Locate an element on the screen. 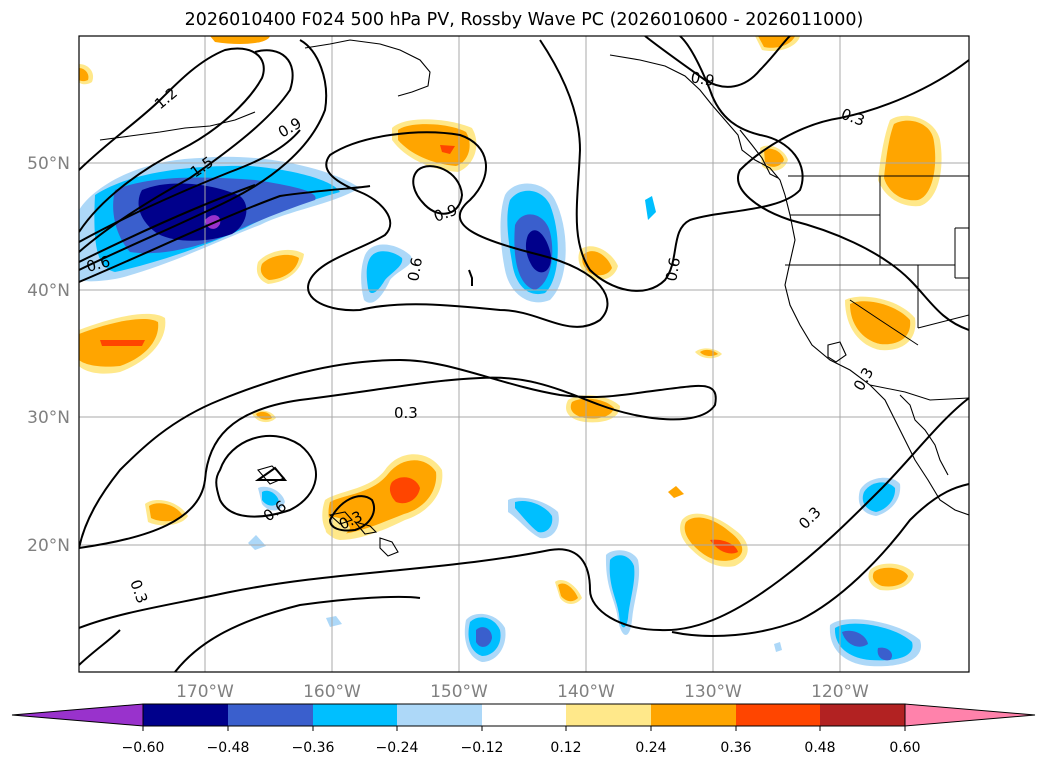  lon-label: 160°W is located at coordinates (332, 692).